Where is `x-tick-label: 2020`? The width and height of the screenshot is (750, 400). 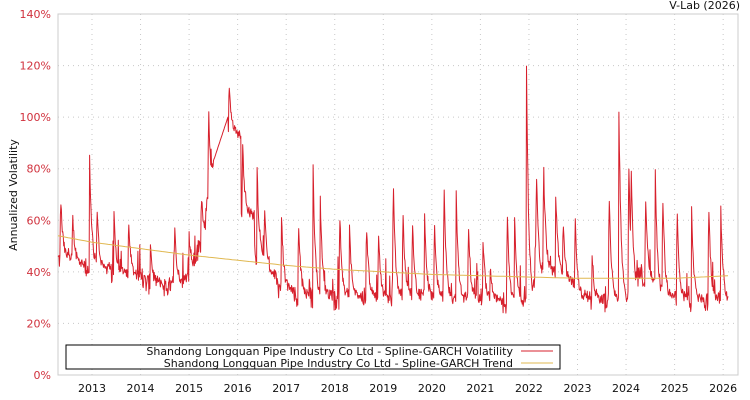
x-tick-label: 2020 is located at coordinates (432, 388).